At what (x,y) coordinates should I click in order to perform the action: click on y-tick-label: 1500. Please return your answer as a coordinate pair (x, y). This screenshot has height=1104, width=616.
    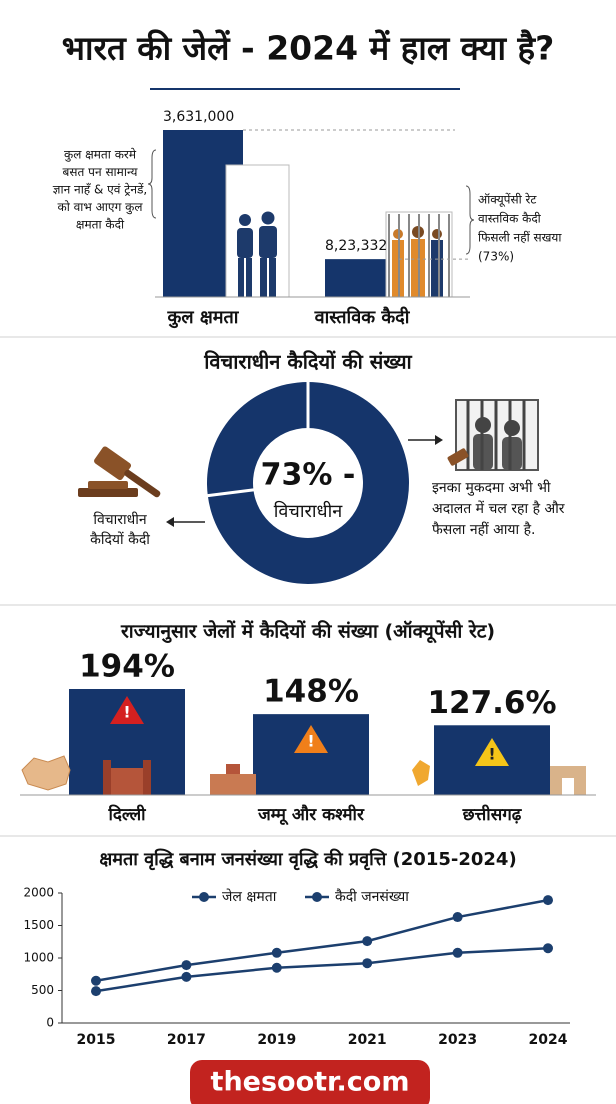
    Looking at the image, I should click on (38, 925).